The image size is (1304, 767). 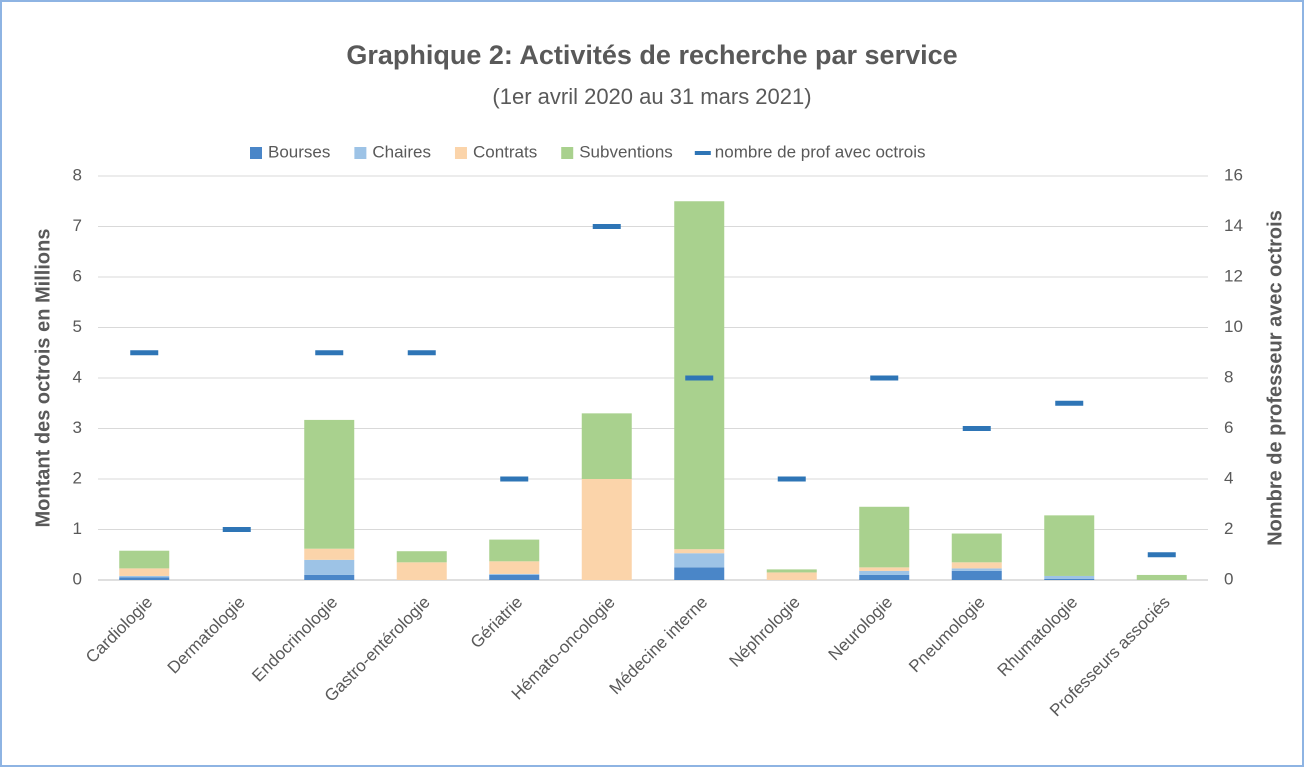 I want to click on y2-tick-label: 0, so click(x=1228, y=578).